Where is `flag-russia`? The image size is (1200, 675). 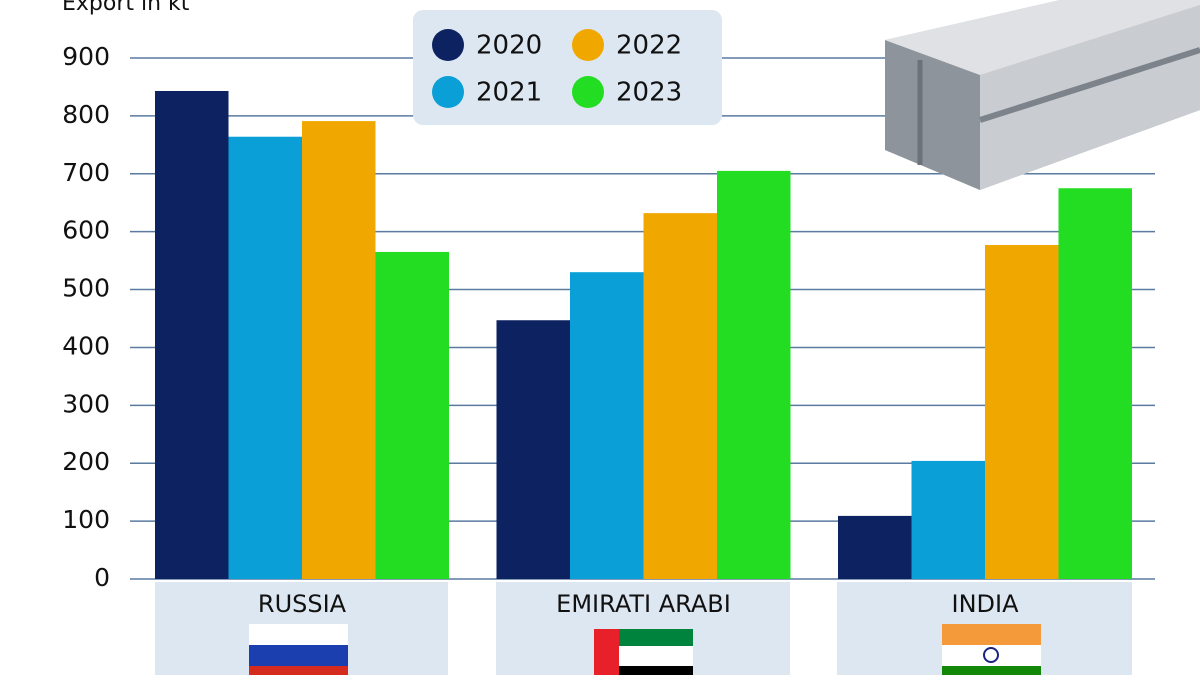
flag-russia is located at coordinates (298, 649).